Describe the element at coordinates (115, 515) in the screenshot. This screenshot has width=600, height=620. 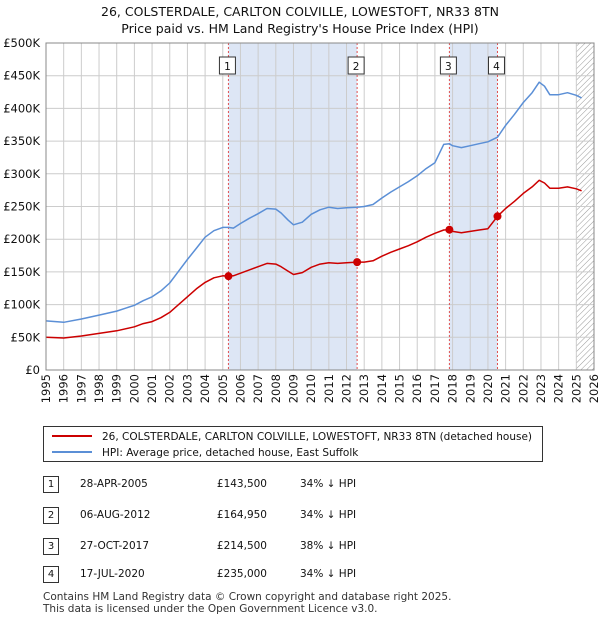
I see `transaction-date: 06-AUG-2012` at that location.